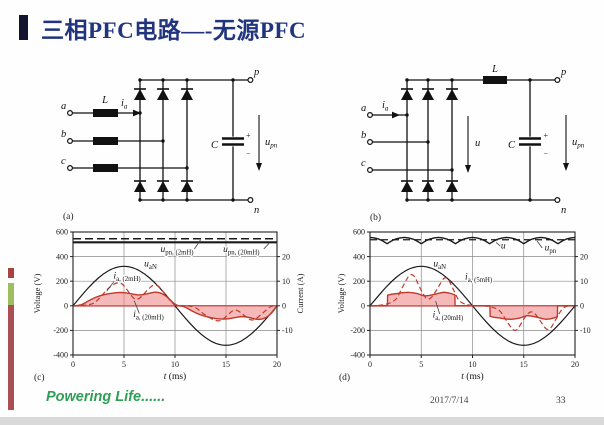  I want to click on terminal-b, so click(70, 140).